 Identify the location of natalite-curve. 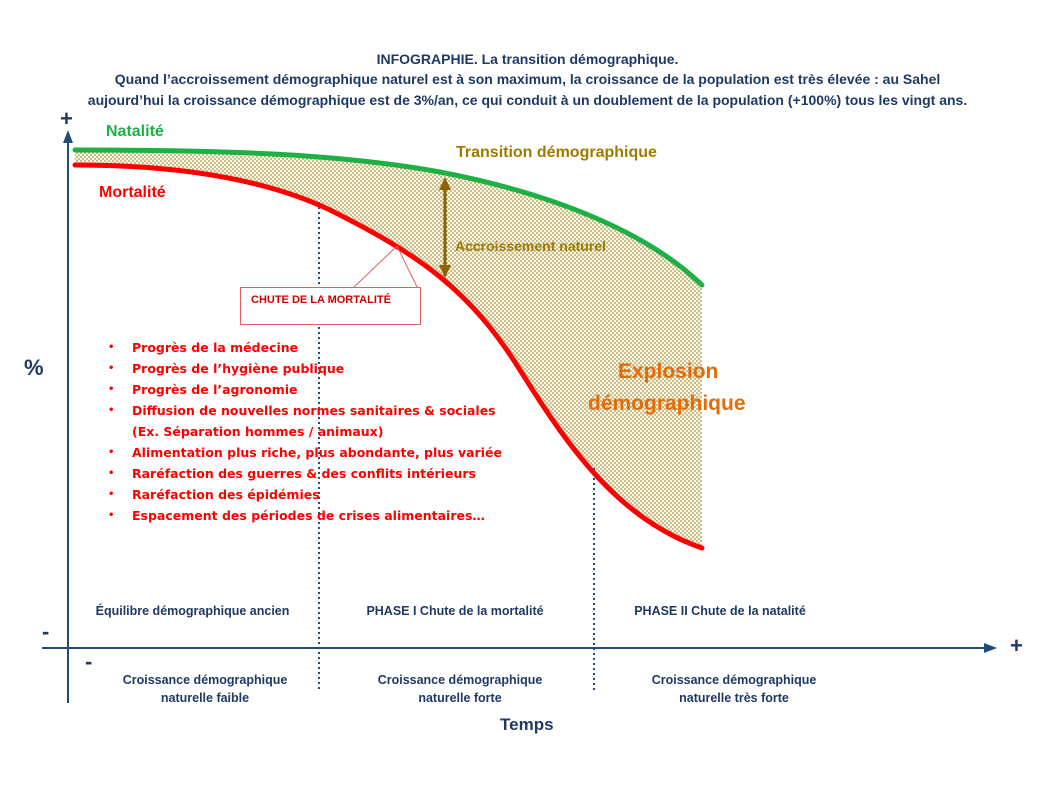
(388, 217).